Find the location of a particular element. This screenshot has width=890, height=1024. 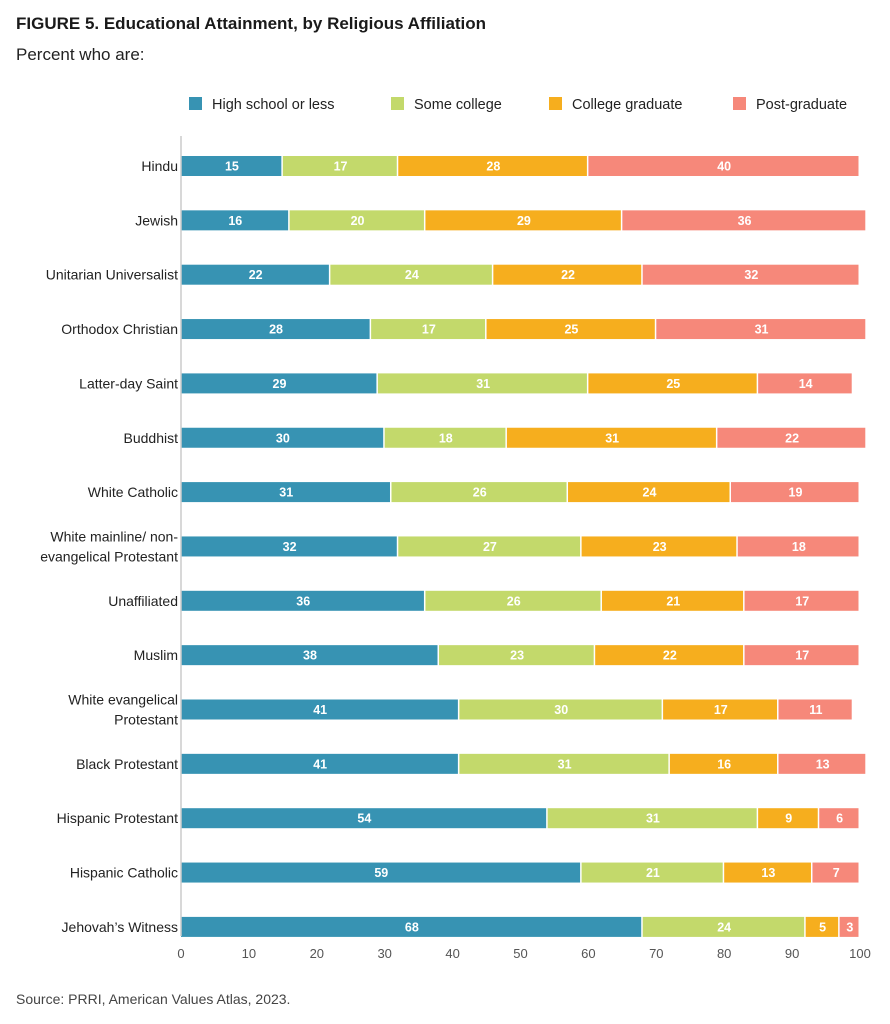

bar-value-label: 6 is located at coordinates (839, 819).